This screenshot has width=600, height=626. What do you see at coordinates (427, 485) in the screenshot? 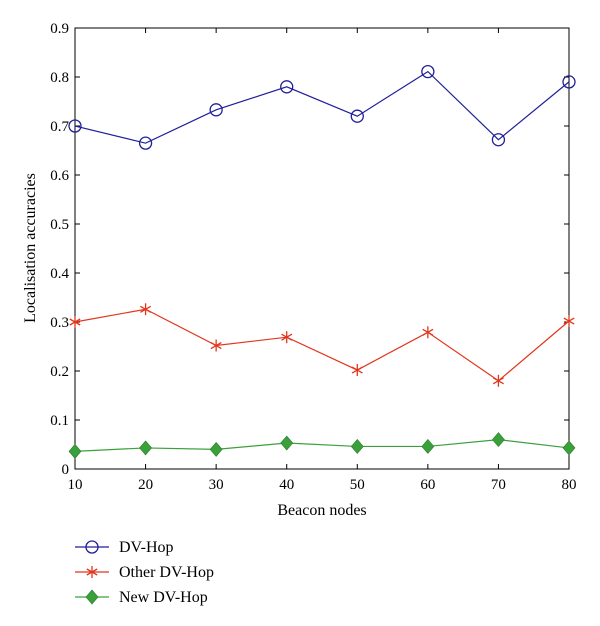
I see `x-tick-label: 60` at bounding box center [427, 485].